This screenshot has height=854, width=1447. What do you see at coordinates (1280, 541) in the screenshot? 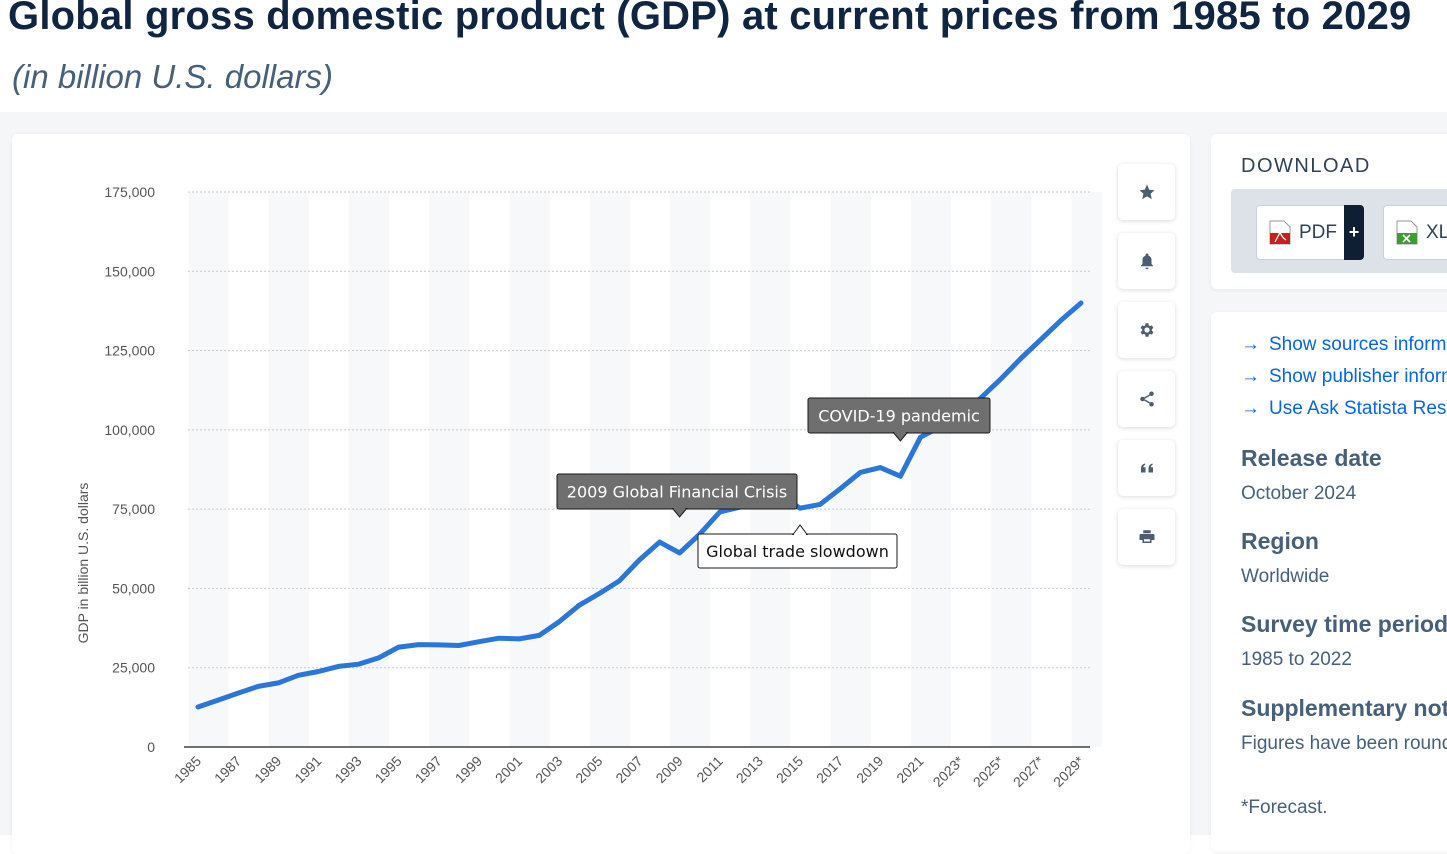
I see `region-label: Region` at bounding box center [1280, 541].